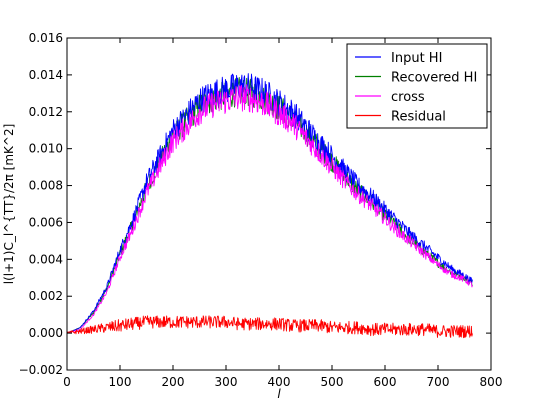 The width and height of the screenshot is (538, 411). Describe the element at coordinates (9, 204) in the screenshot. I see `y-axis-label: l(l+1)C_l^{TT}/2π [mK^2]` at that location.